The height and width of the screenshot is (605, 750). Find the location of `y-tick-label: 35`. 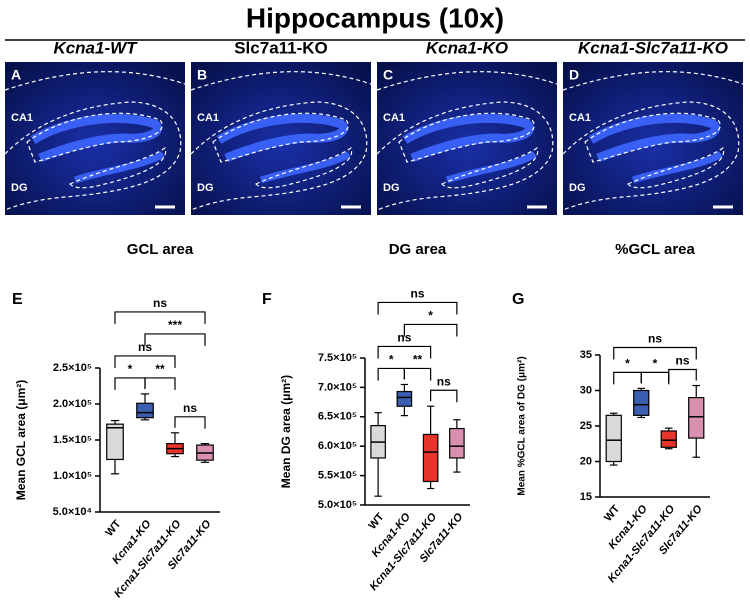

y-tick-label: 35 is located at coordinates (586, 355).